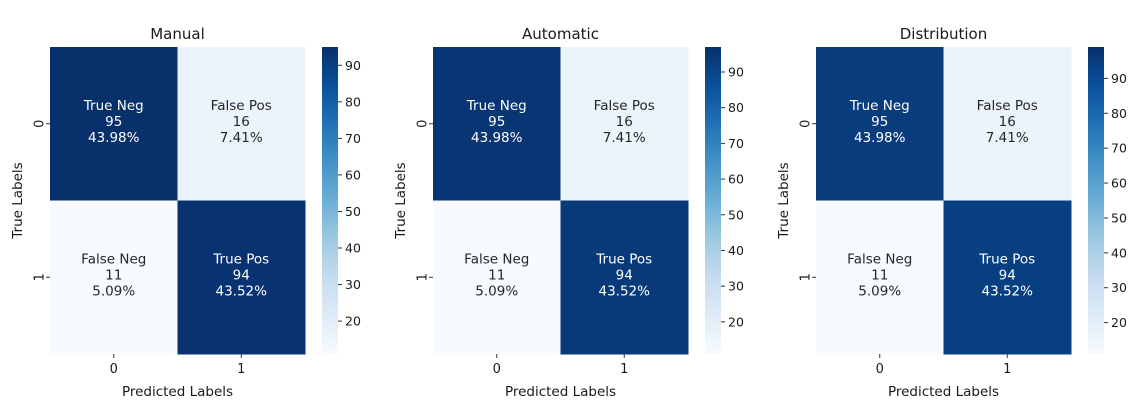 The height and width of the screenshot is (400, 1135). Describe the element at coordinates (944, 34) in the screenshot. I see `chart-title: Distribution` at that location.